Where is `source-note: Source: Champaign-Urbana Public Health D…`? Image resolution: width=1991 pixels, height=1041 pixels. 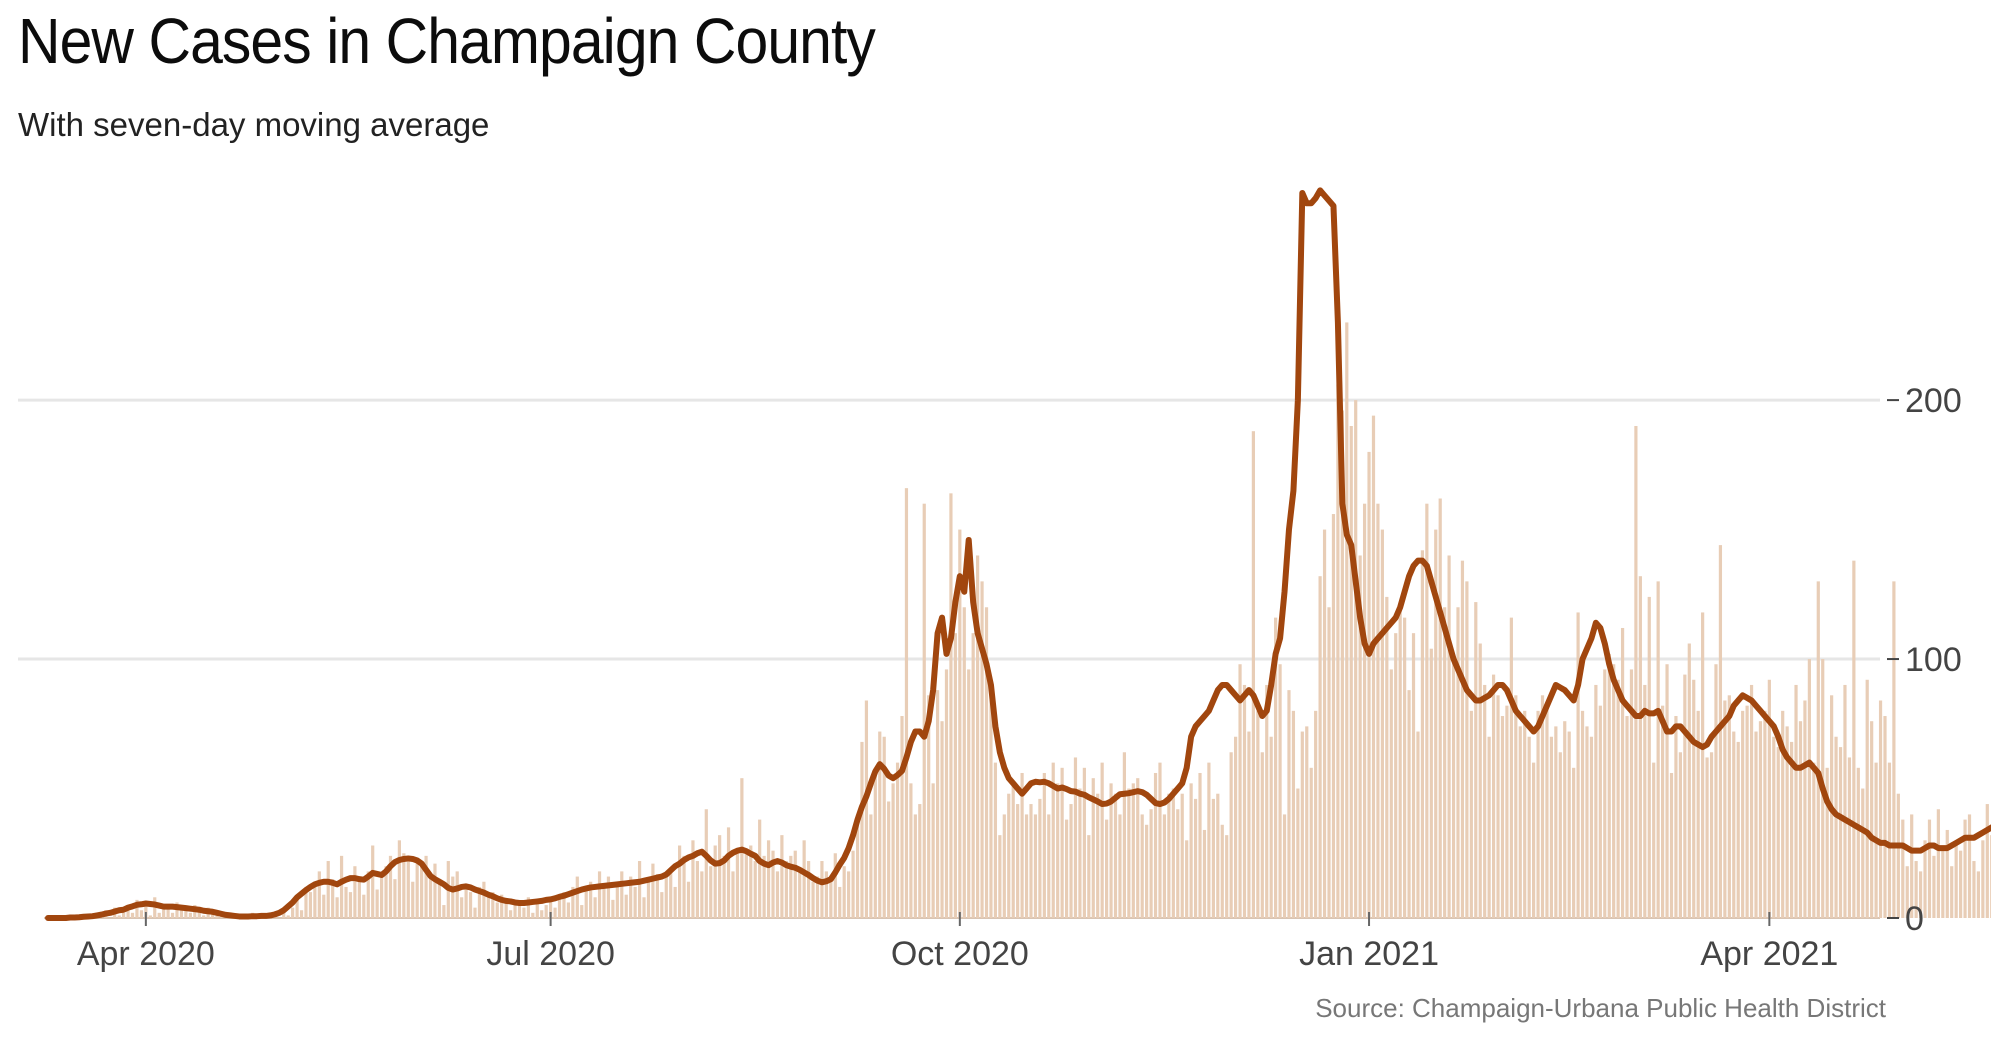 source-note: Source: Champaign-Urbana Public Health D… is located at coordinates (1600, 1008).